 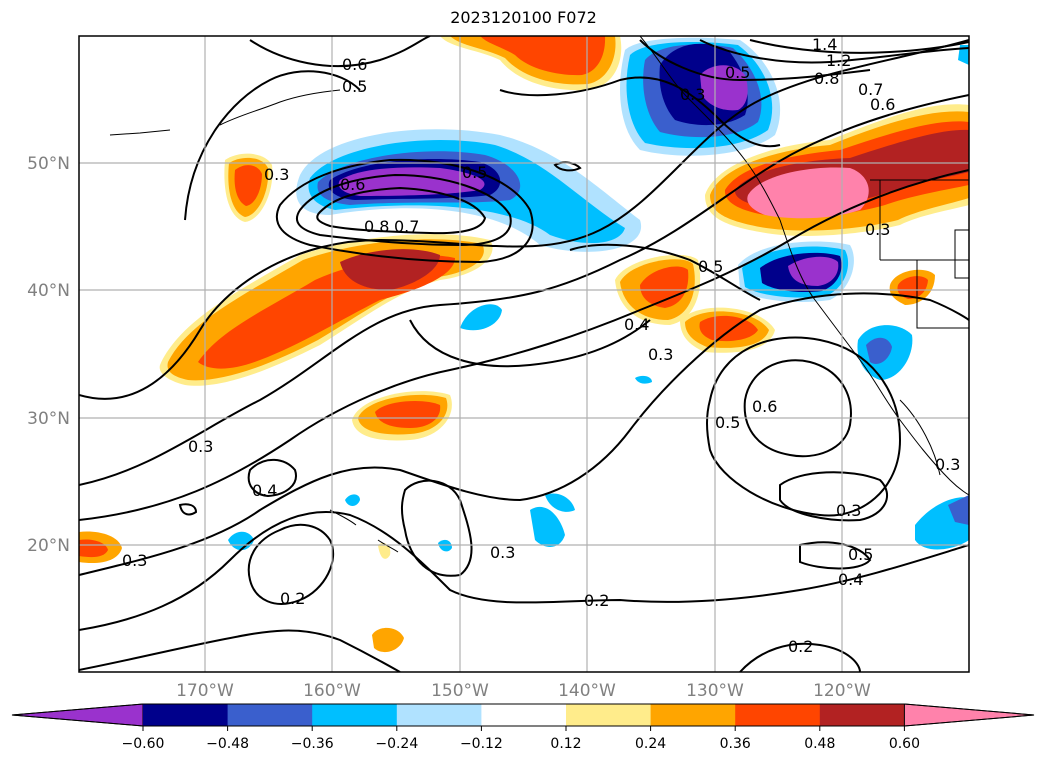 What do you see at coordinates (481, 744) in the screenshot?
I see `colorbar-tick-label: −0.12` at bounding box center [481, 744].